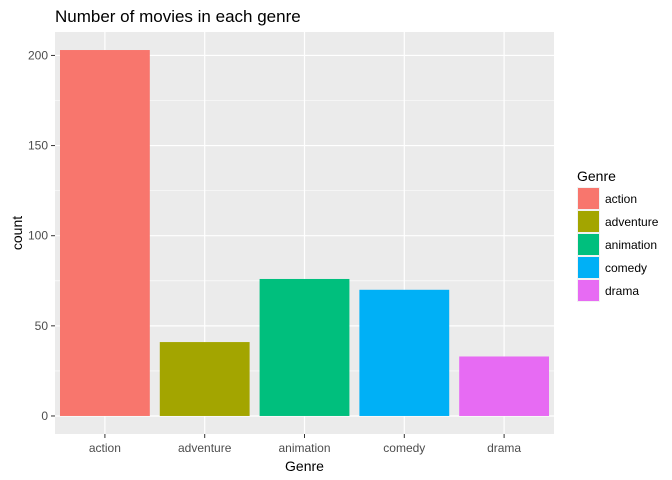  What do you see at coordinates (596, 176) in the screenshot?
I see `legend-title: Genre` at bounding box center [596, 176].